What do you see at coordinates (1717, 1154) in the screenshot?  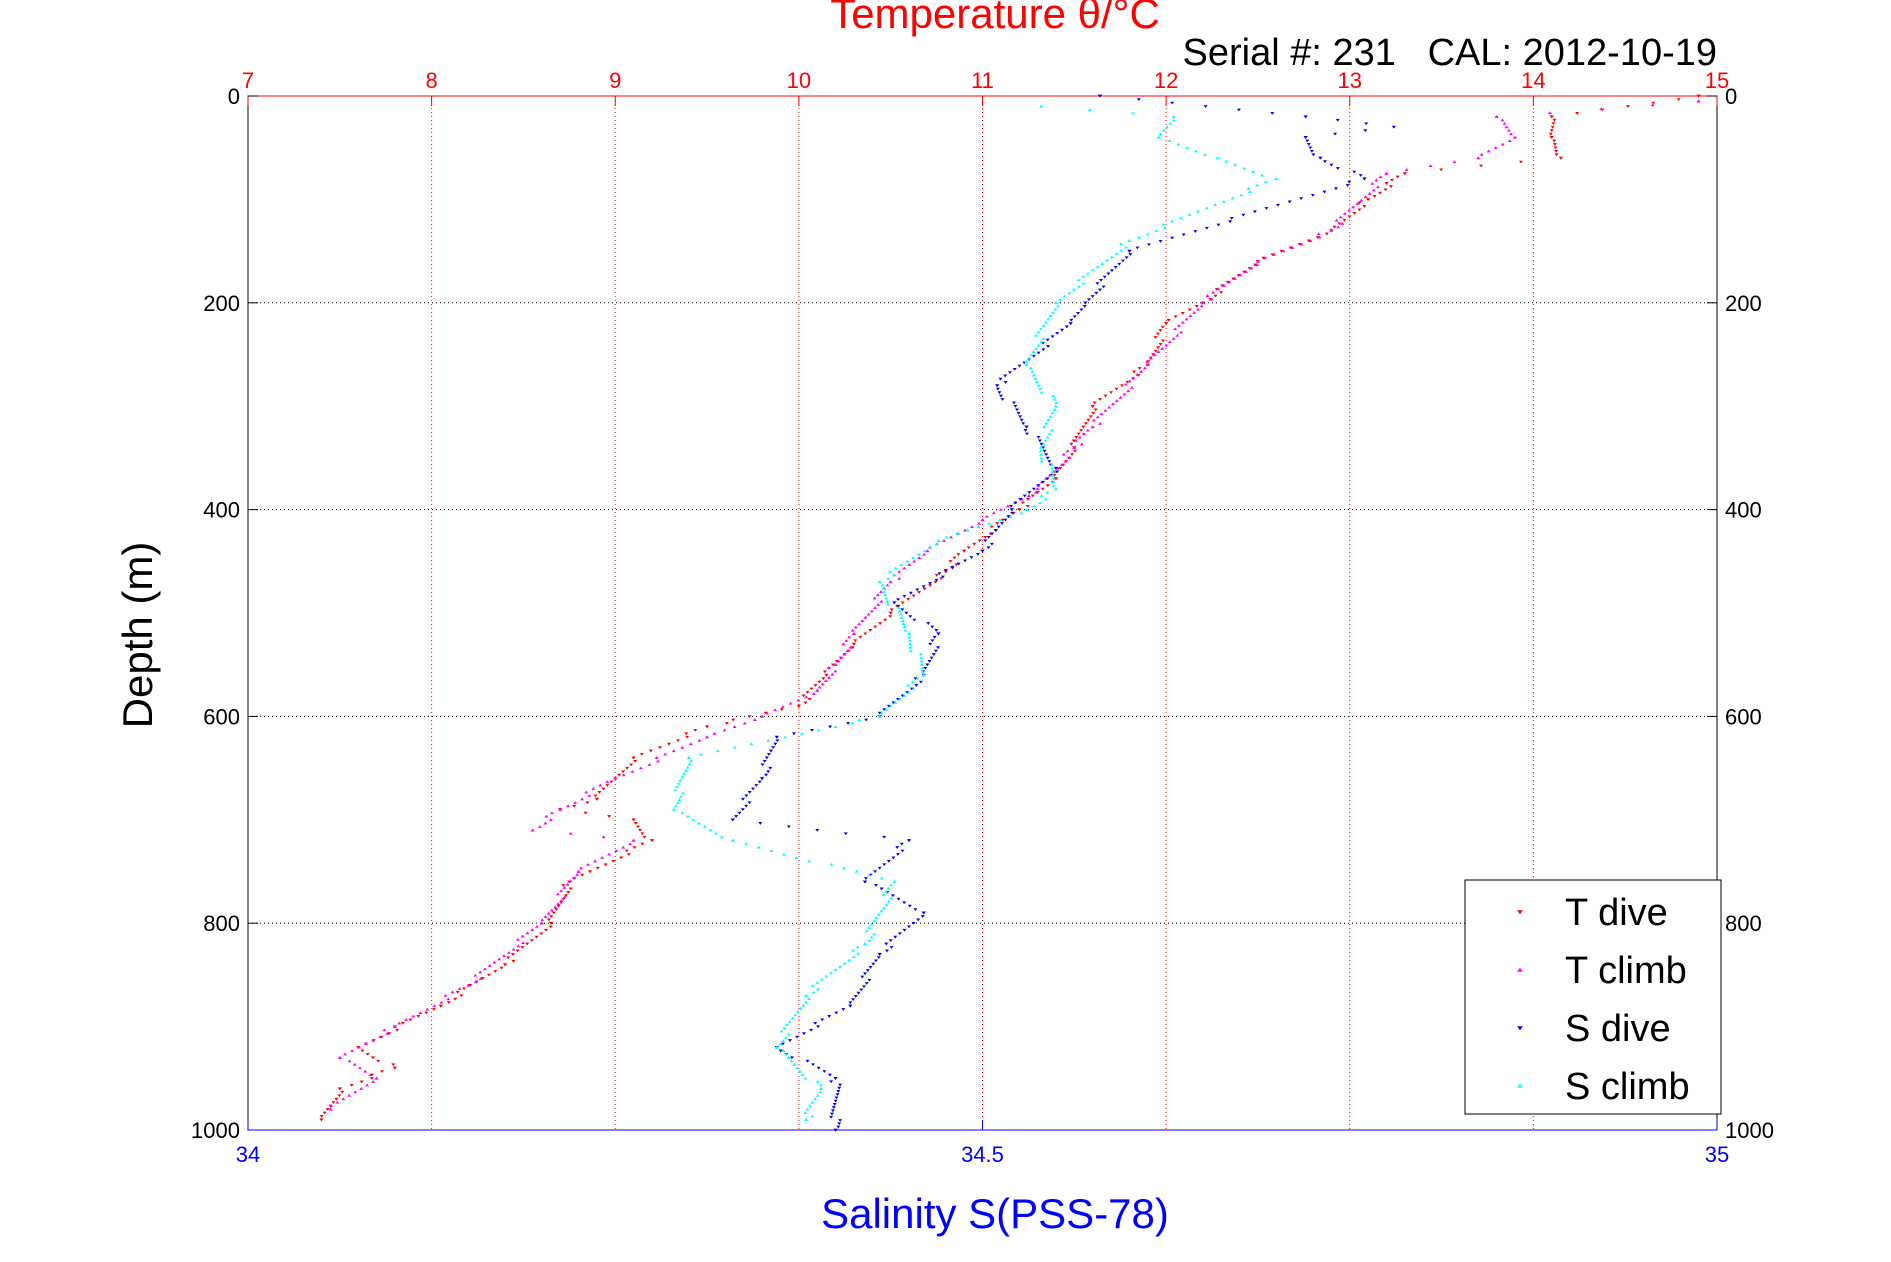 I see `sal-tick-label: 35` at bounding box center [1717, 1154].